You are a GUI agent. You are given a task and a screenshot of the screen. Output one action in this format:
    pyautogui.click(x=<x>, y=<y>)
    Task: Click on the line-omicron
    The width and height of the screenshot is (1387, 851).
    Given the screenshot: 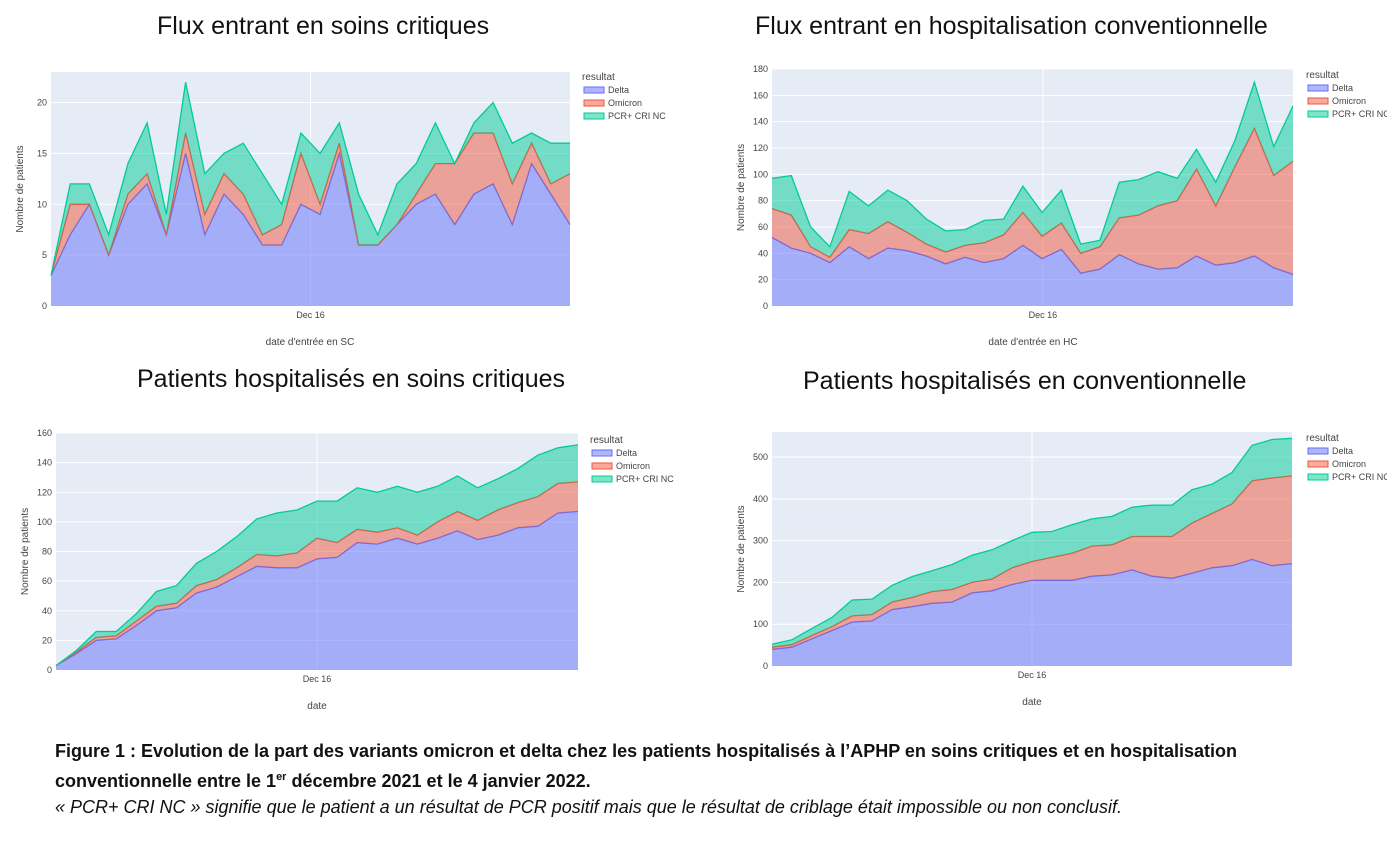 What is the action you would take?
    pyautogui.click(x=317, y=574)
    